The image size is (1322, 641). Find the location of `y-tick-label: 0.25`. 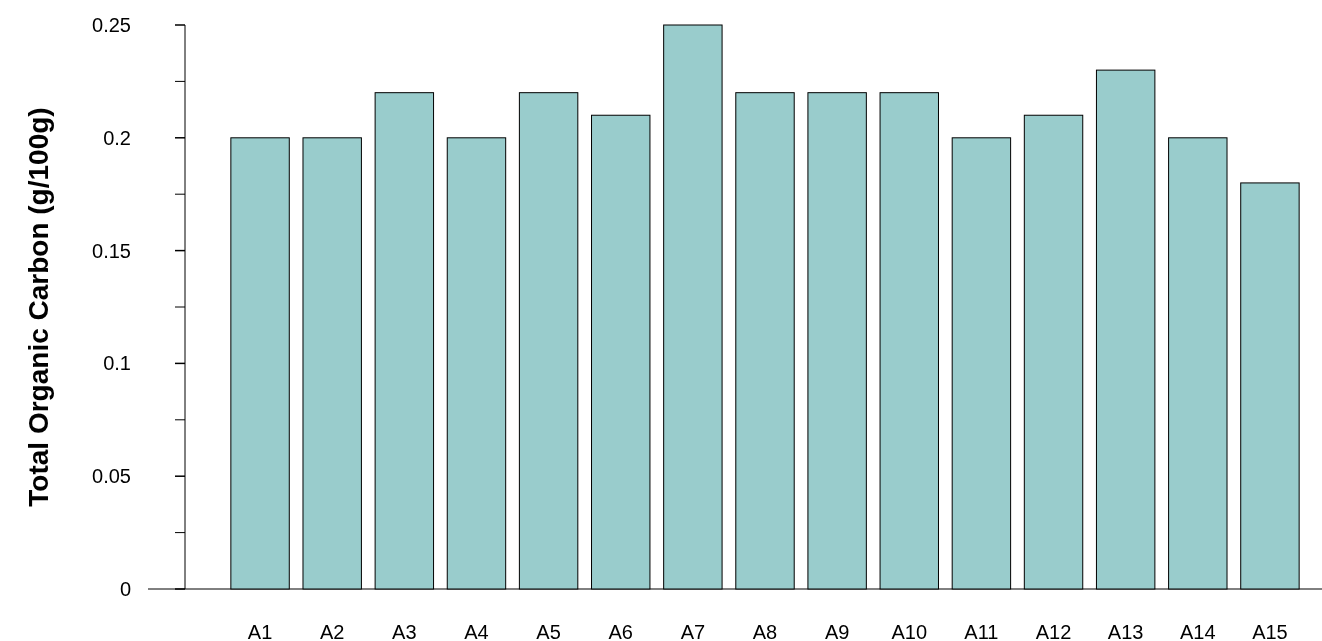

y-tick-label: 0.25 is located at coordinates (111, 25).